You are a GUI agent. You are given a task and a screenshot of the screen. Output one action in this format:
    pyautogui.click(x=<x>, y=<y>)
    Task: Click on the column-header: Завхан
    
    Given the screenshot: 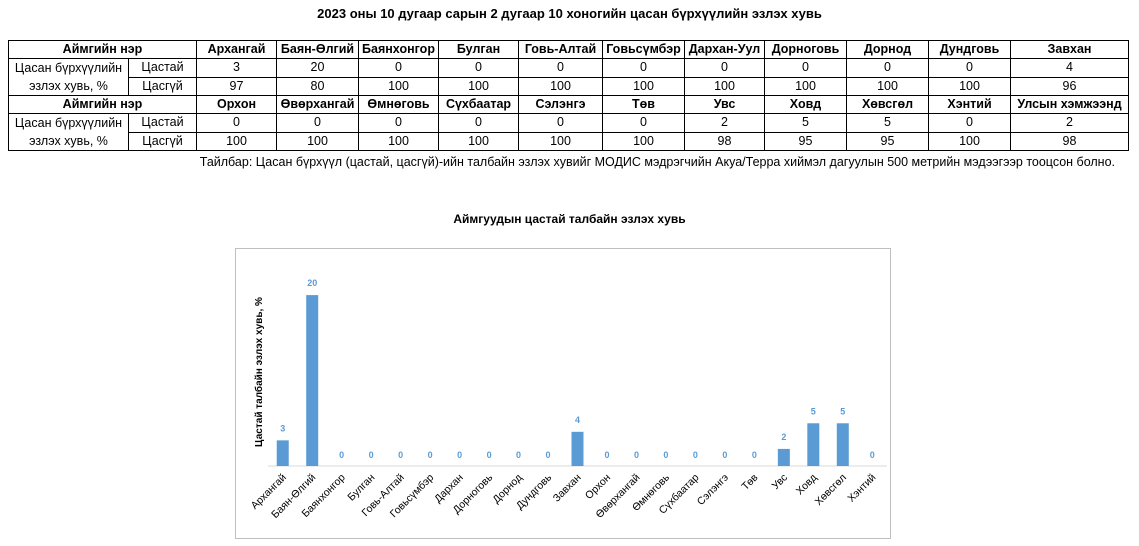 What is the action you would take?
    pyautogui.click(x=1069, y=49)
    